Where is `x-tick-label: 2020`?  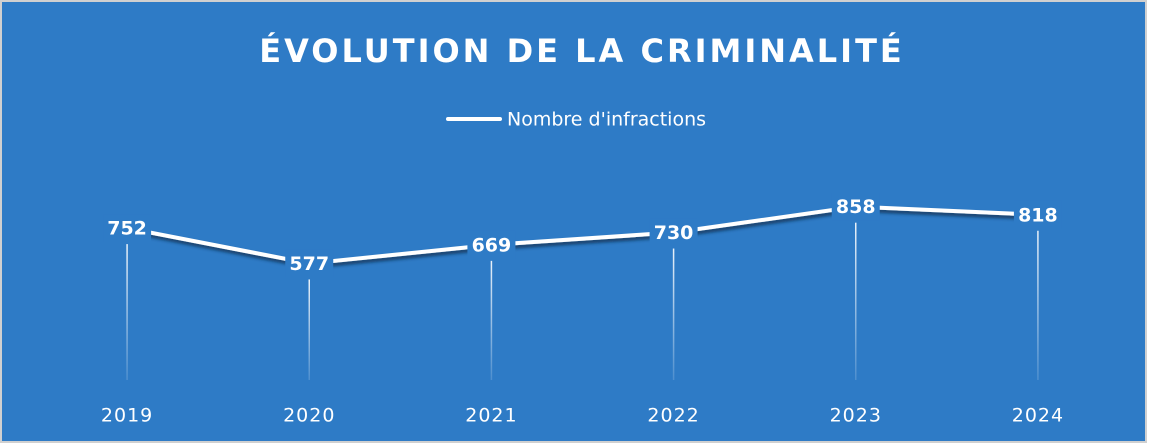
x-tick-label: 2020 is located at coordinates (309, 416).